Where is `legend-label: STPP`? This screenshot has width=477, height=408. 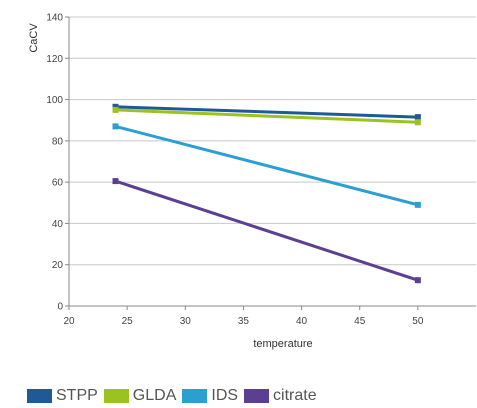
legend-label: STPP is located at coordinates (77, 395).